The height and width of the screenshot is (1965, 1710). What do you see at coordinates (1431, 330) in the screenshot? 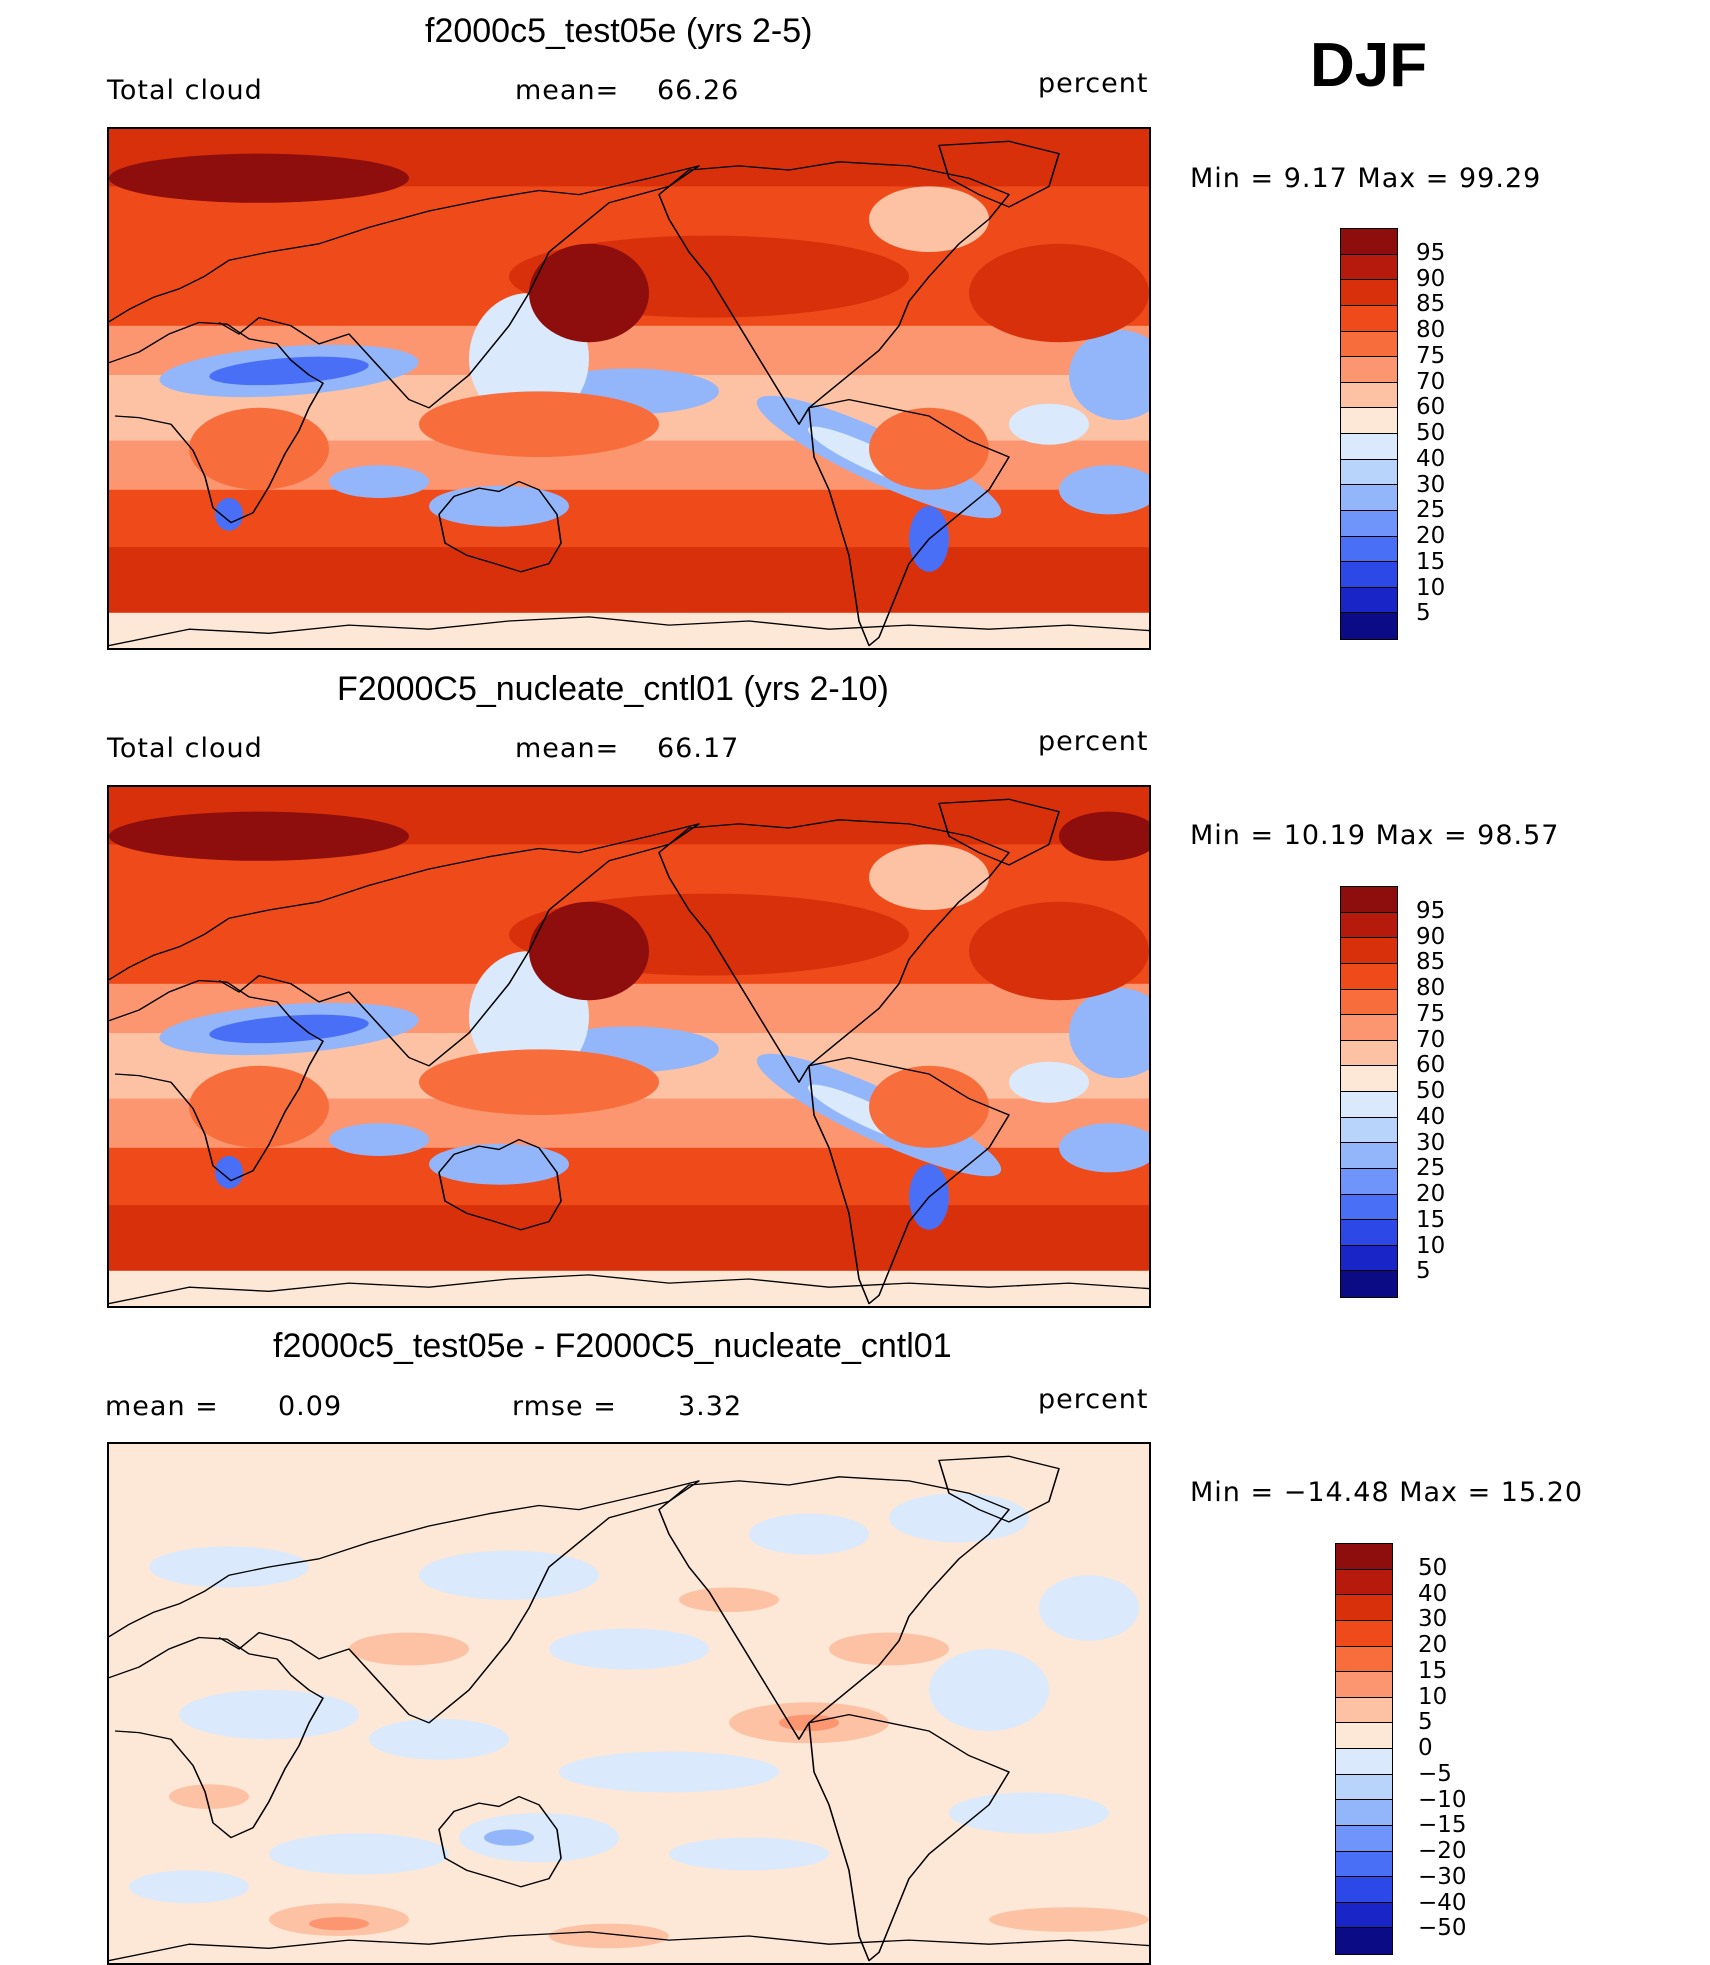
I see `colorbar-tick-label: 80` at bounding box center [1431, 330].